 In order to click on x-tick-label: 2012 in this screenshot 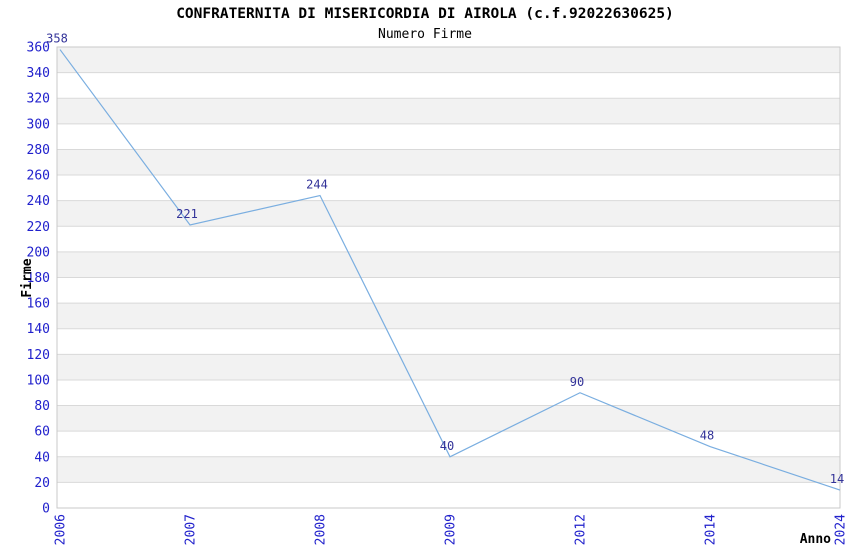, I will do `click(581, 529)`.